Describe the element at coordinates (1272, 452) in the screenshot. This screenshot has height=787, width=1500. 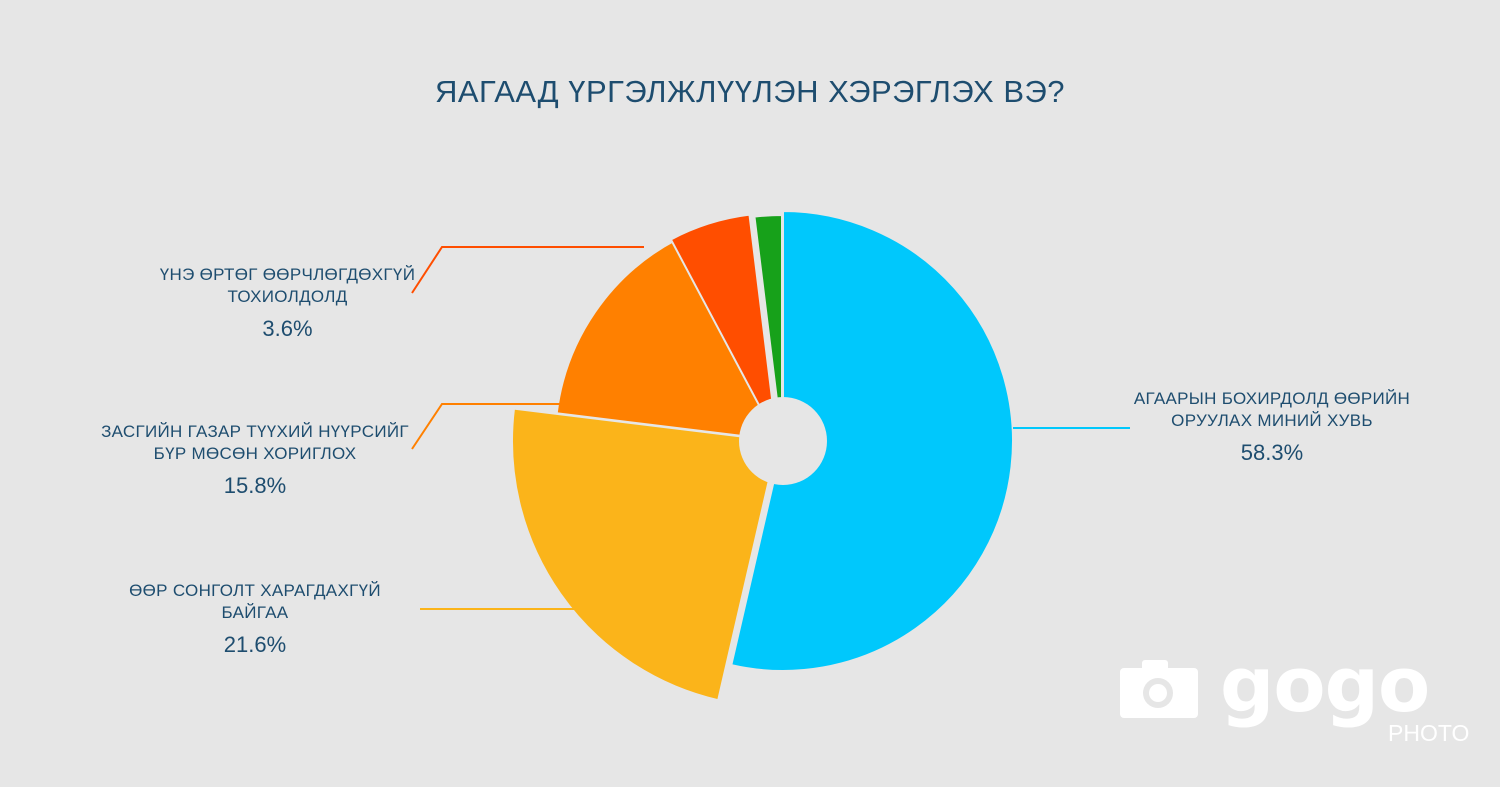
I see `slice-value-air: 58.3%` at that location.